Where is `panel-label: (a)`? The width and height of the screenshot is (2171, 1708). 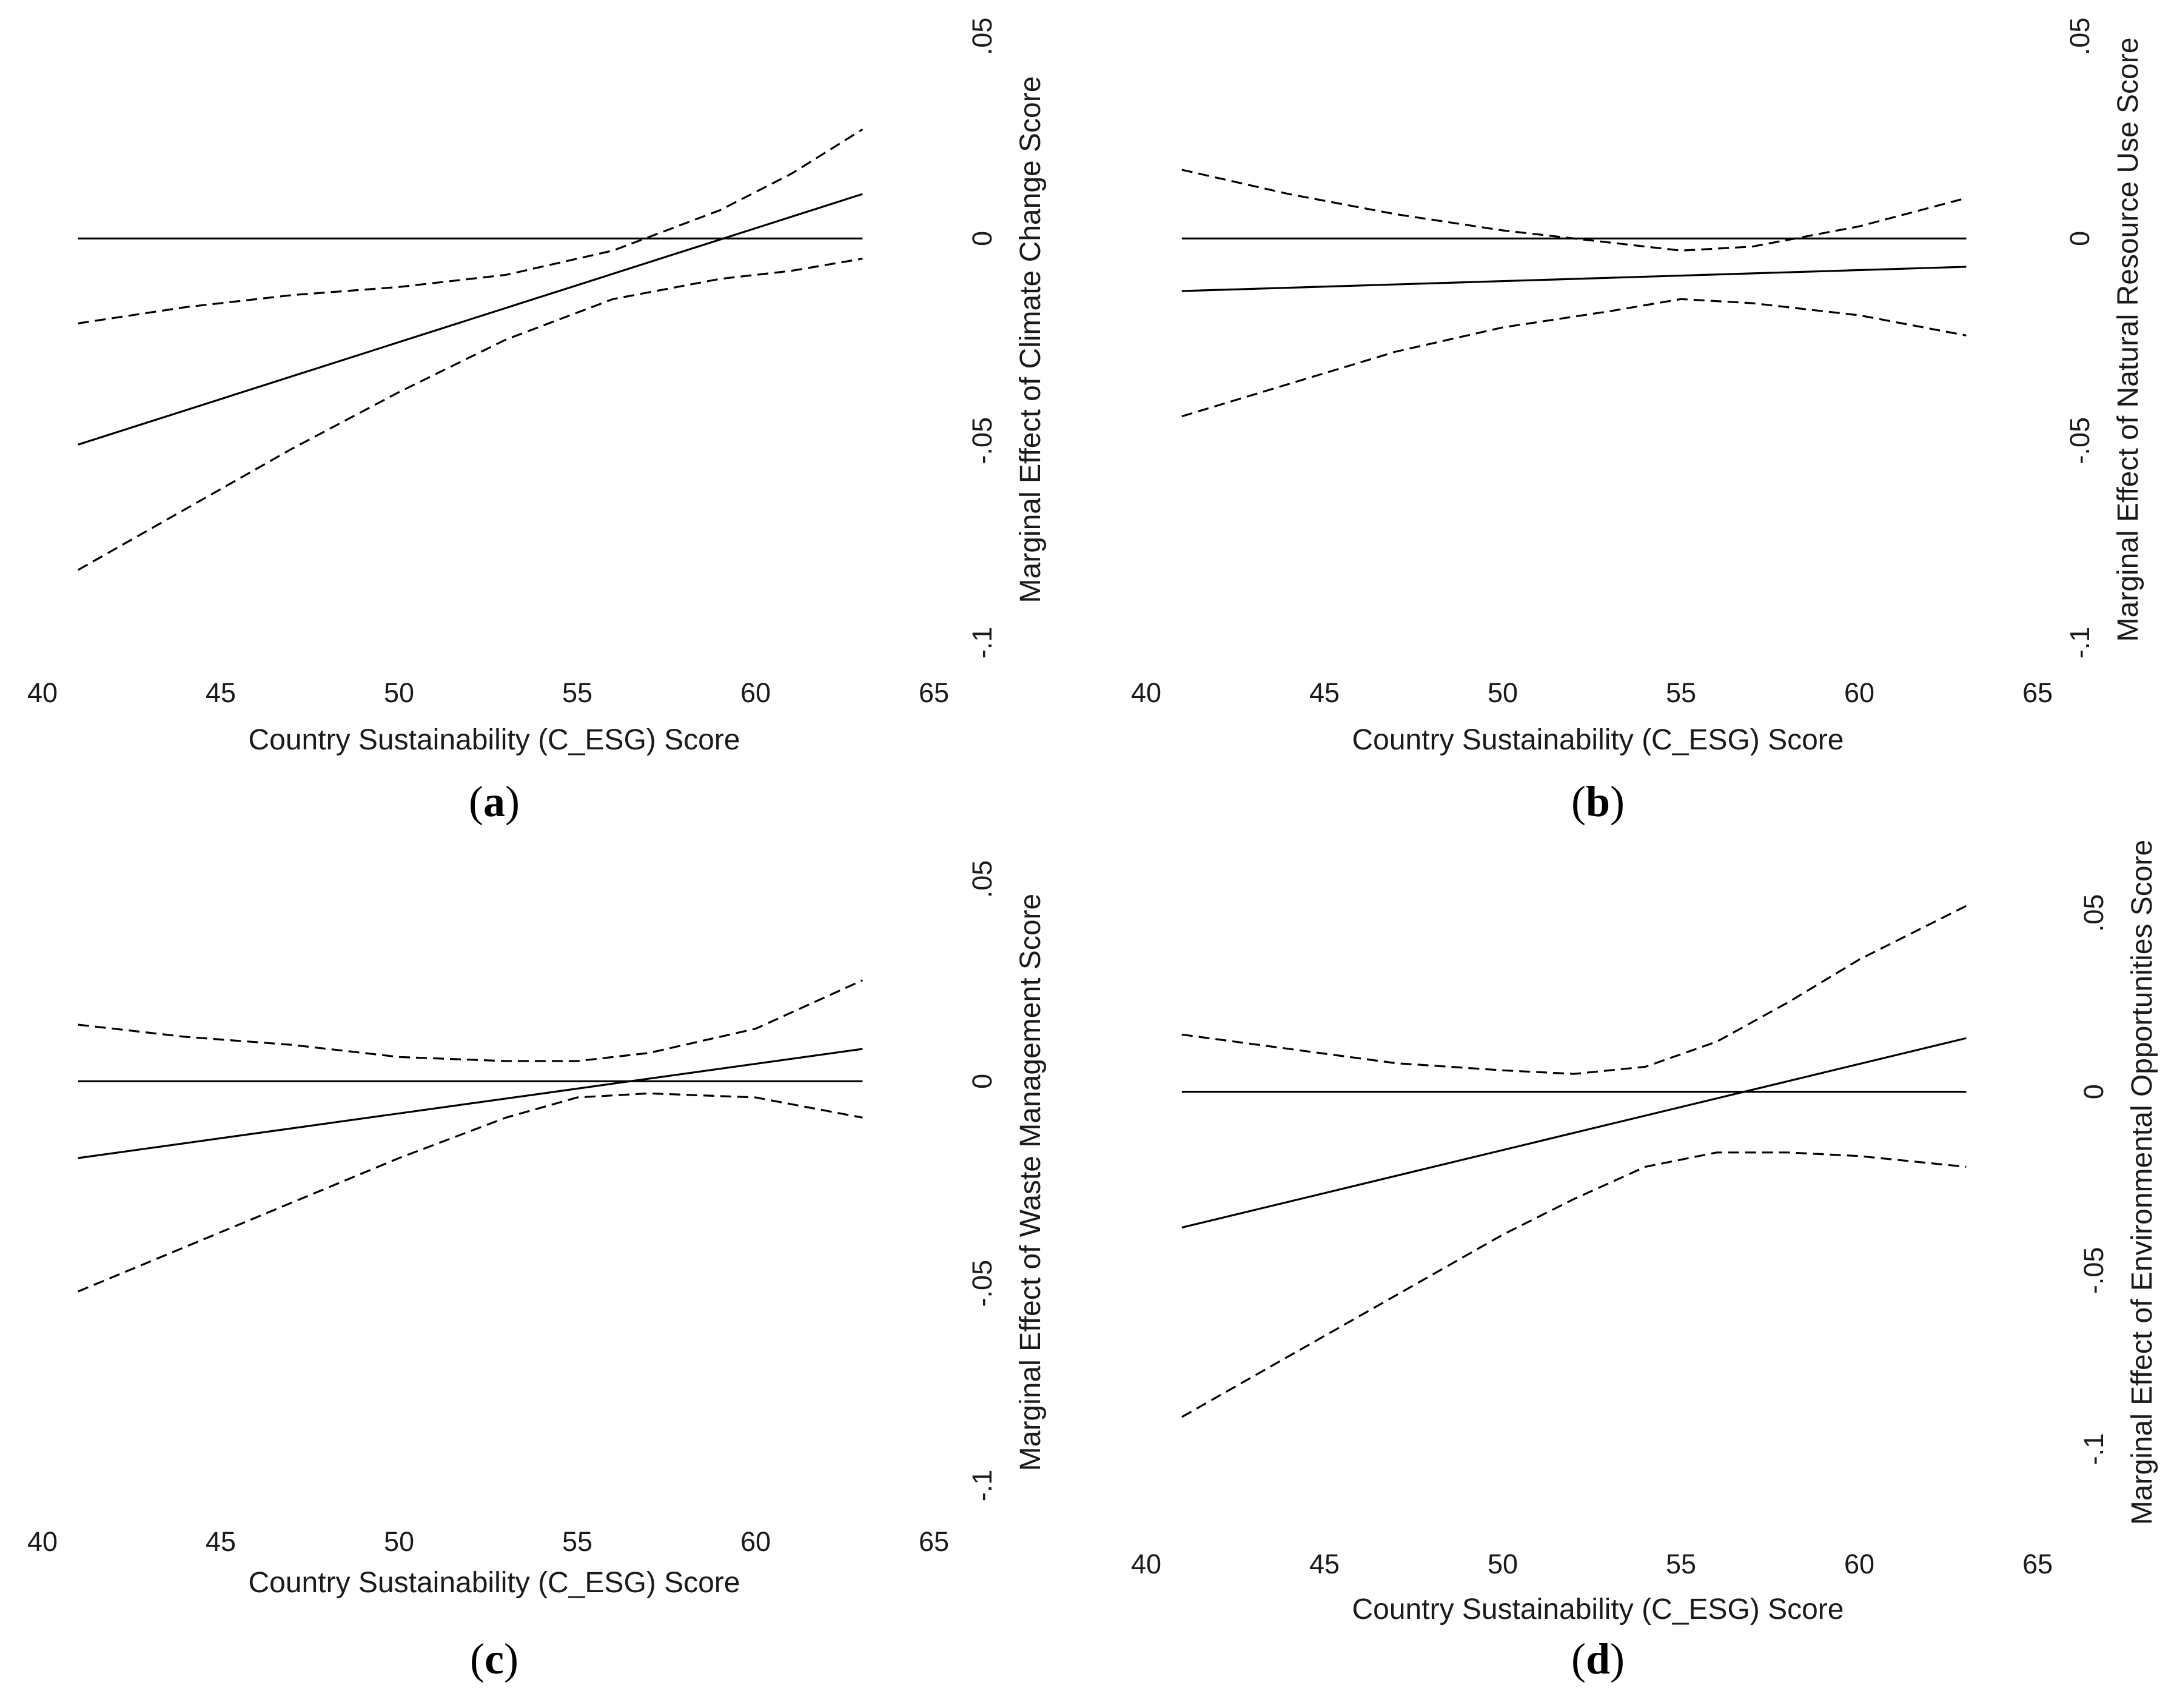
panel-label: (a) is located at coordinates (494, 802).